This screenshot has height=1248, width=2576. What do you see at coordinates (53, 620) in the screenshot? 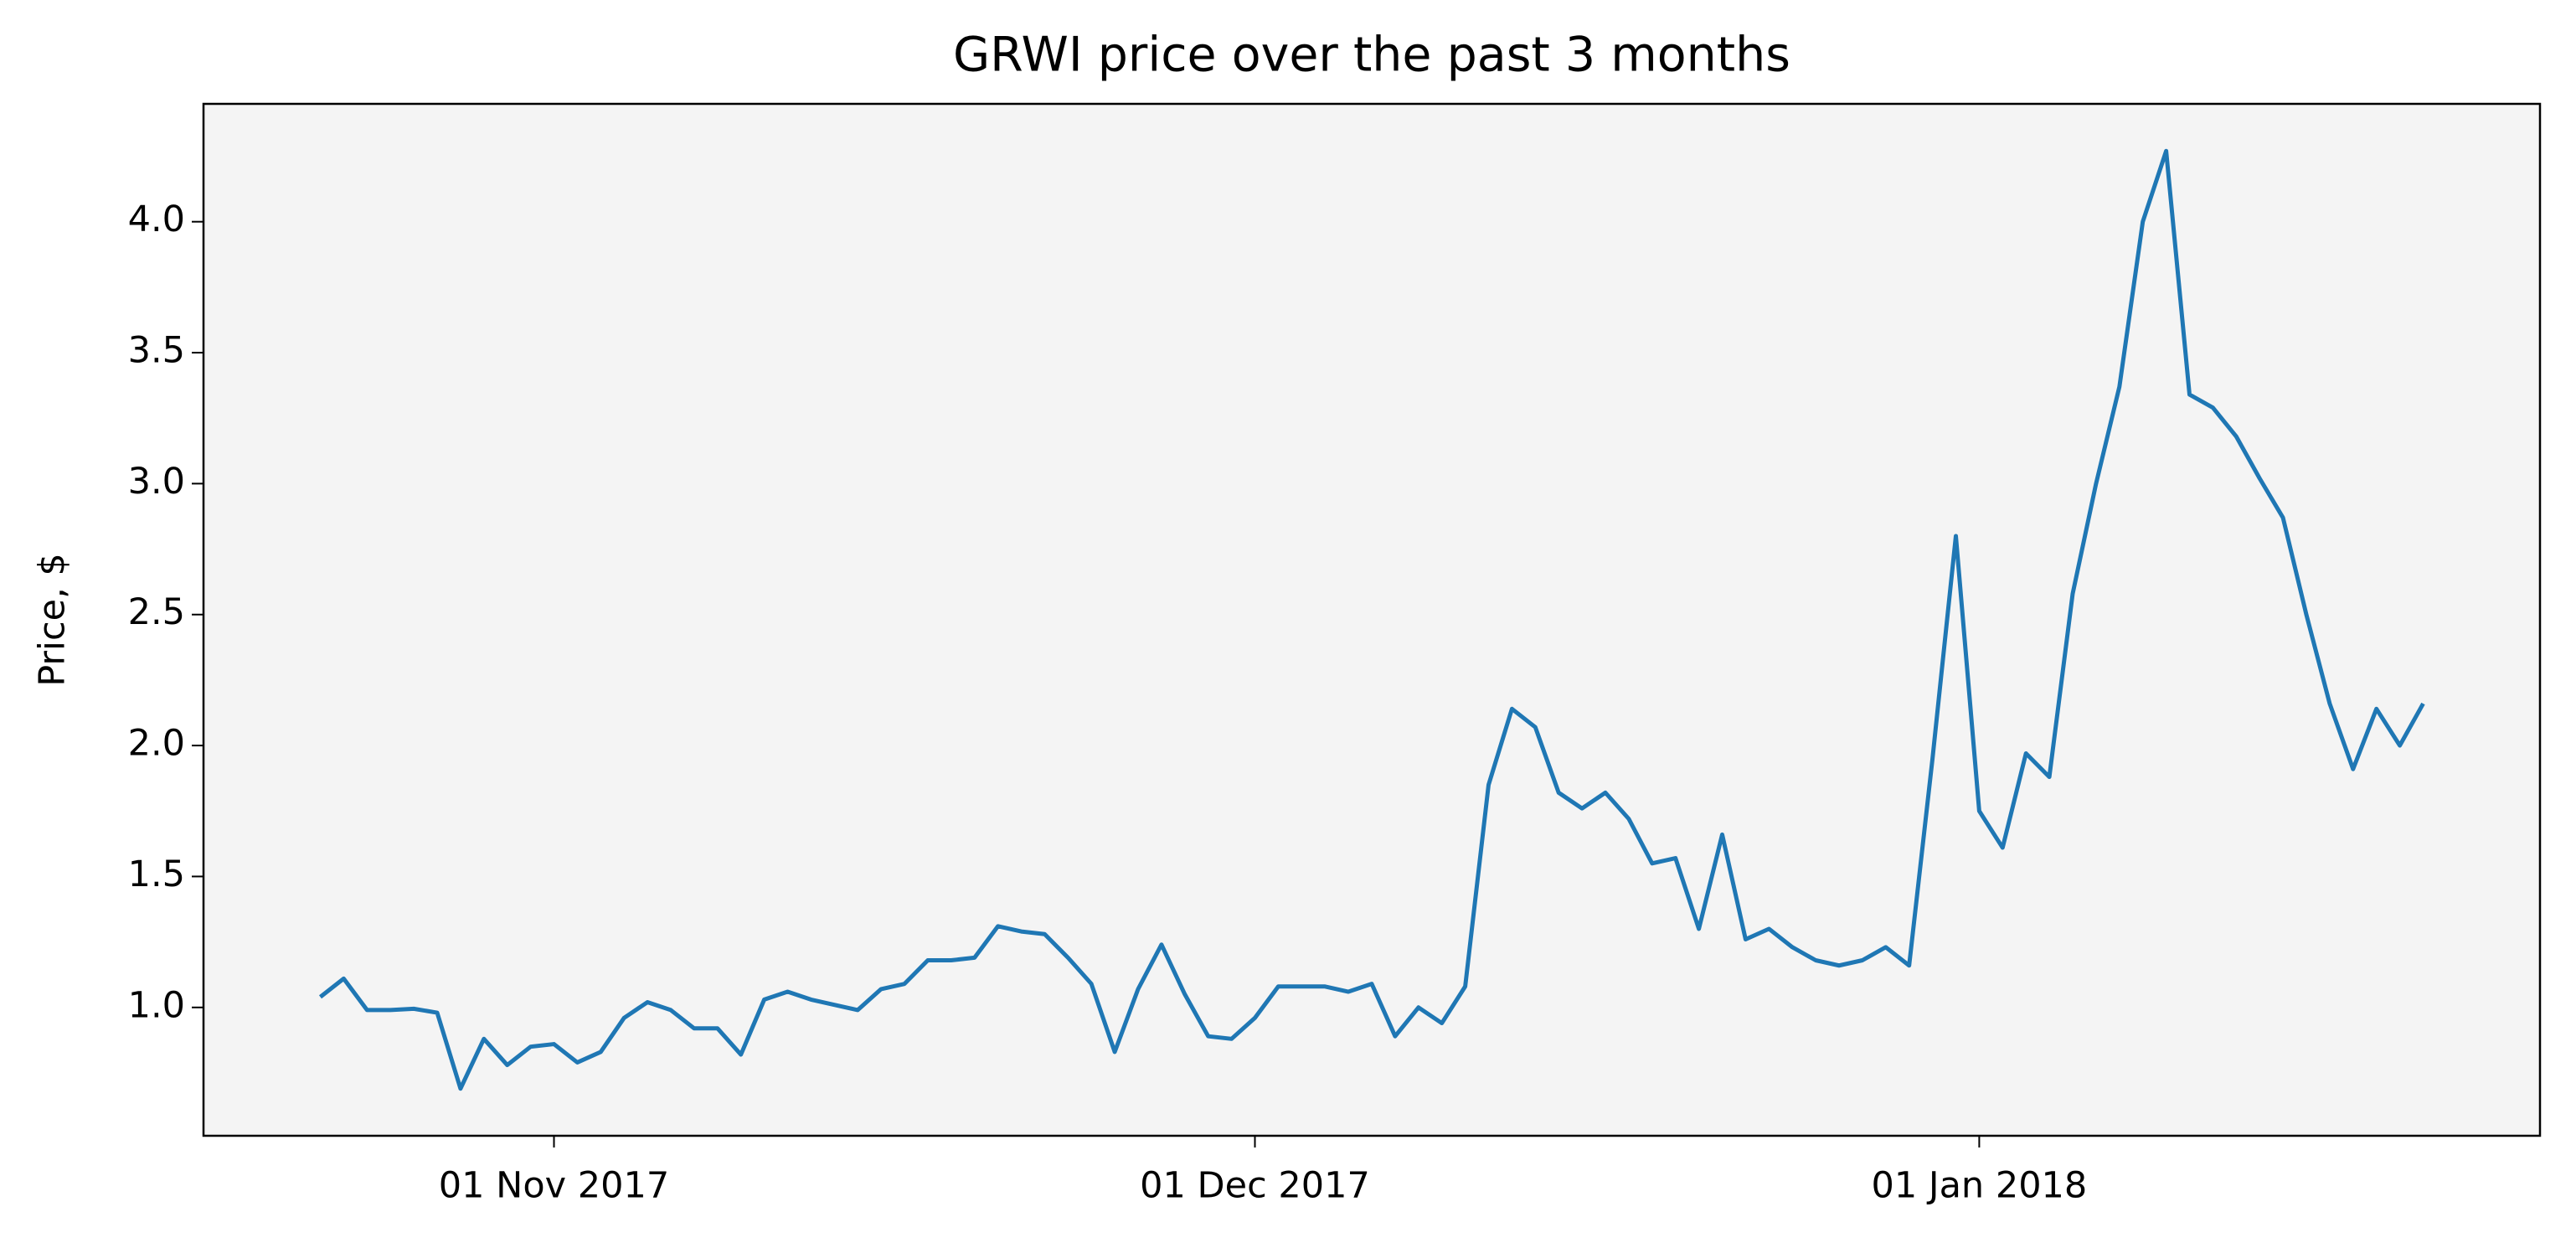
I see `y-axis-label: Price, $` at bounding box center [53, 620].